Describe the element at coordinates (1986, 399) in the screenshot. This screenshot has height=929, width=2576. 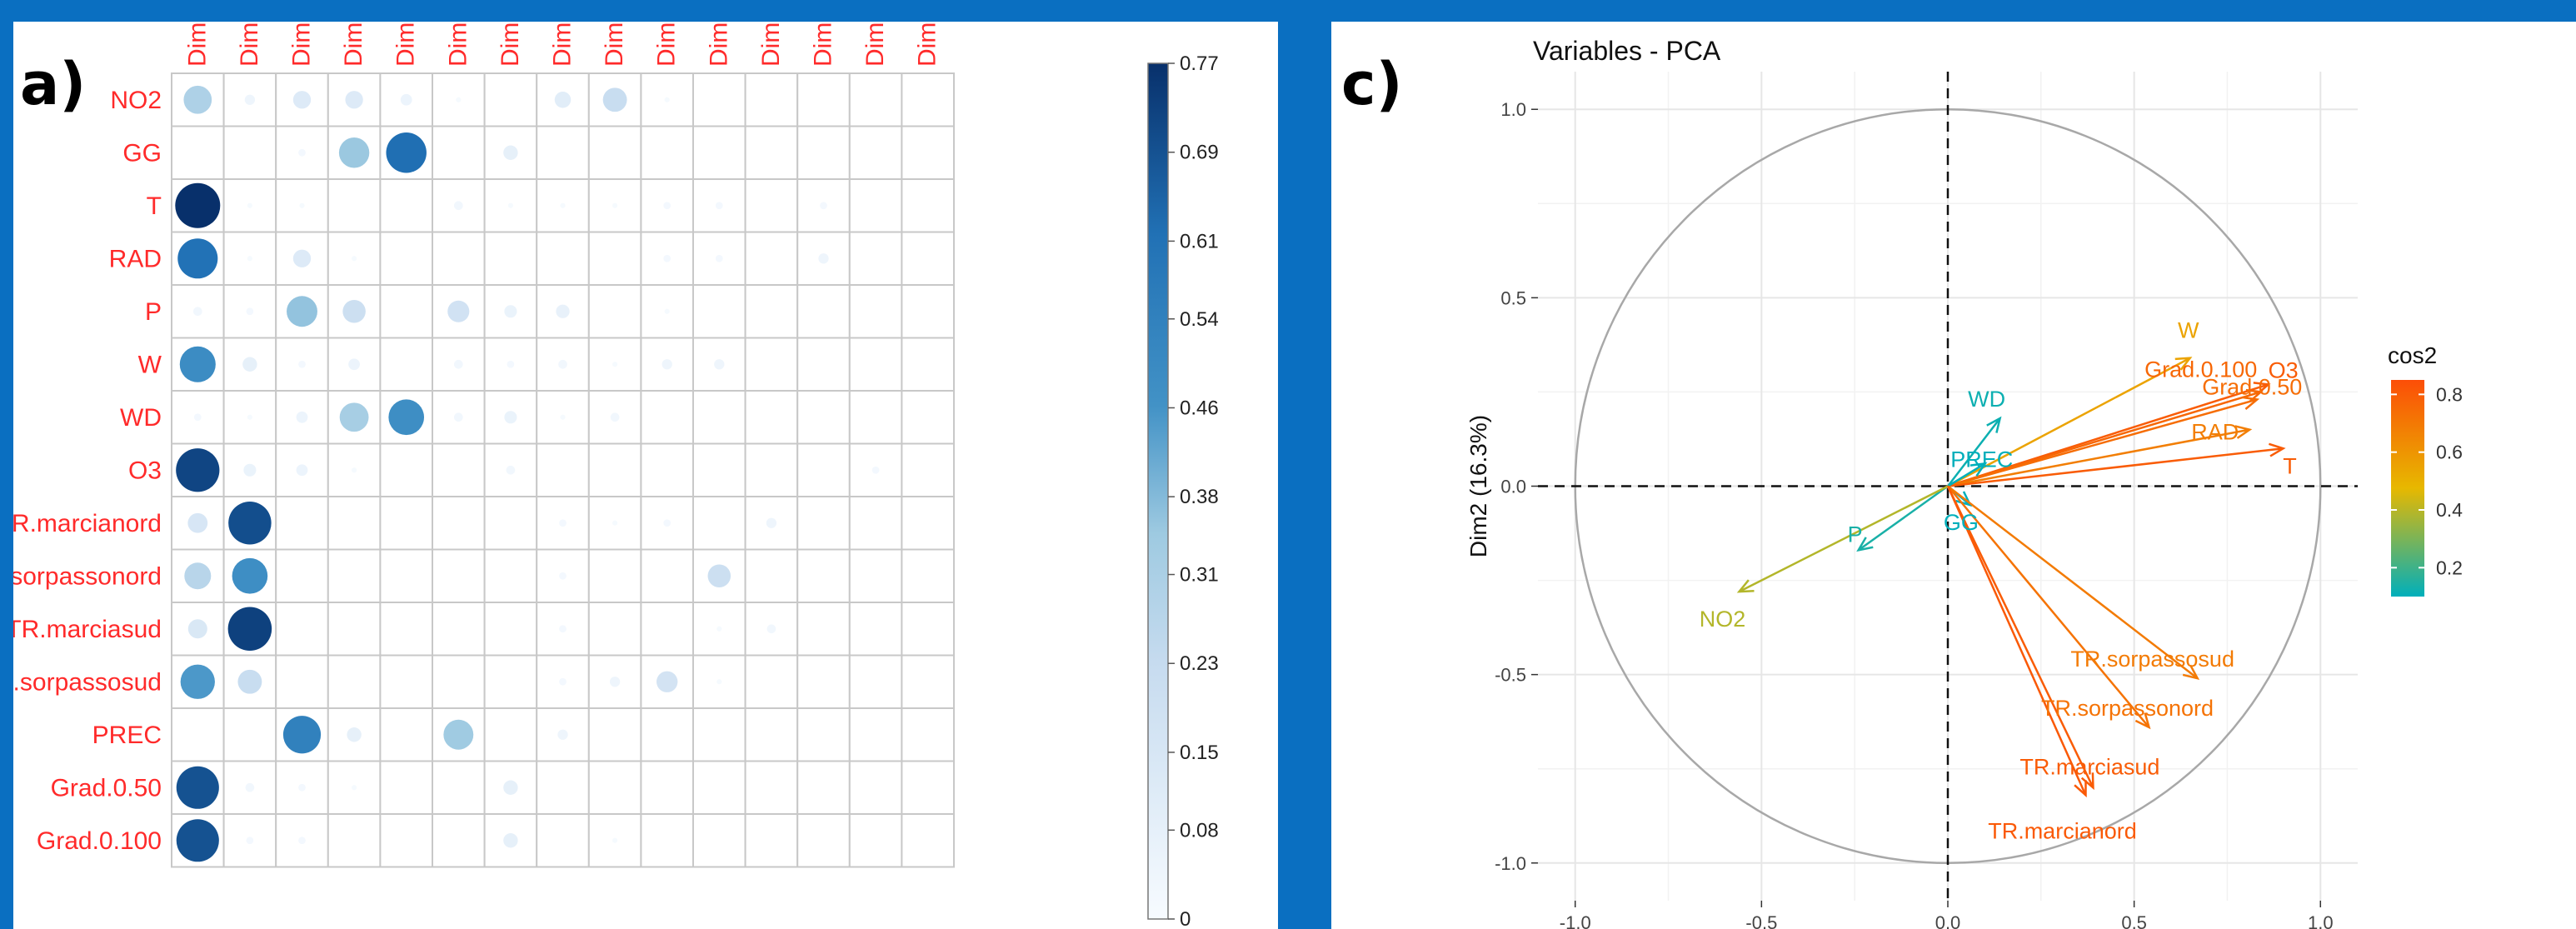
I see `variable-label: WD` at that location.